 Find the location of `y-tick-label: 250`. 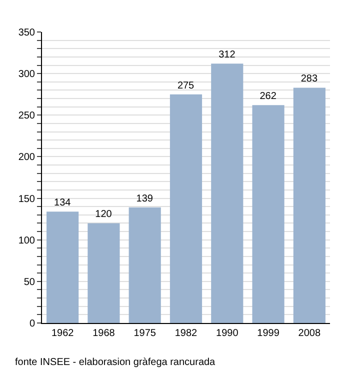

y-tick-label: 250 is located at coordinates (27, 116).